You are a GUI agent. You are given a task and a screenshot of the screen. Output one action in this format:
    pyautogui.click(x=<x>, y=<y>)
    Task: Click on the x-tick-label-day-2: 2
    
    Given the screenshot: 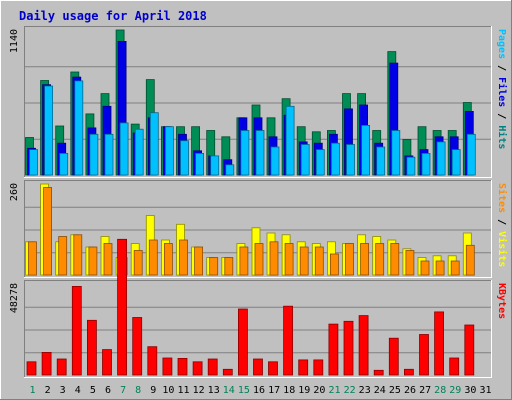 What is the action you would take?
    pyautogui.click(x=48, y=390)
    